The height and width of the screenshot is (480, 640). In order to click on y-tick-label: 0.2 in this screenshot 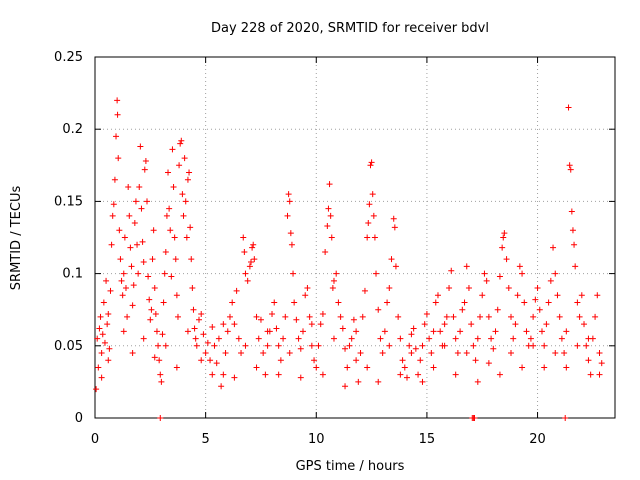, I will do `click(72, 129)`.